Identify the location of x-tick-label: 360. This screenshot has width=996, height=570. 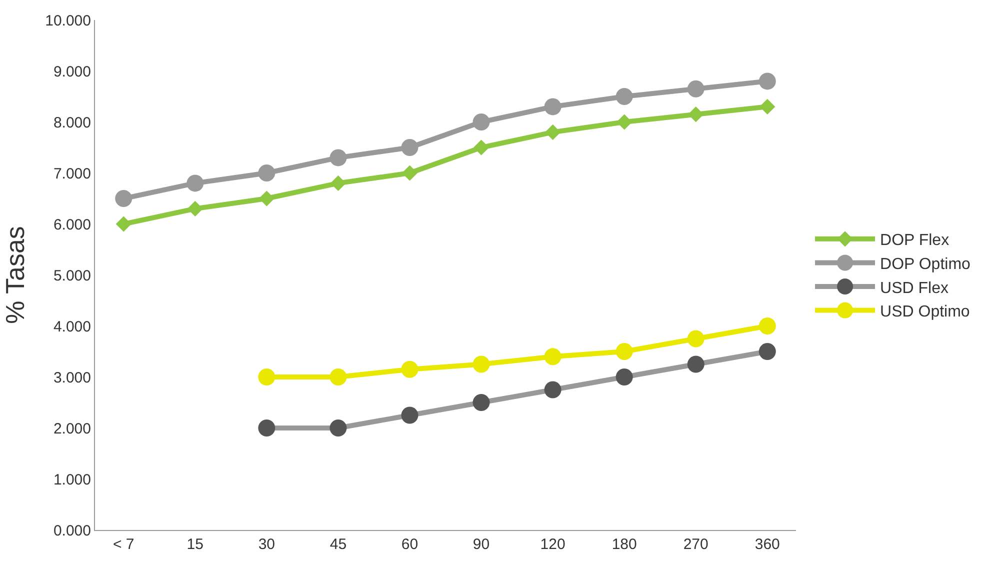
(767, 544).